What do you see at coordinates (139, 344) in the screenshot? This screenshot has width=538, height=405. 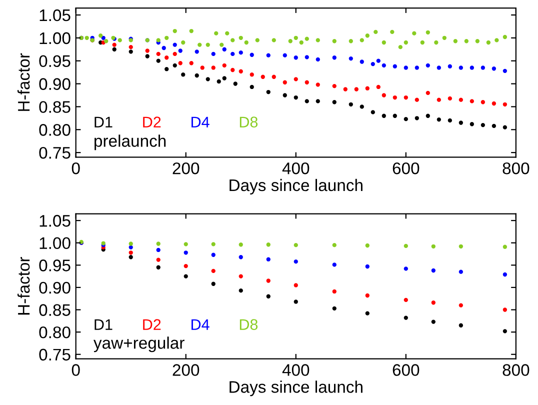 I see `annotation: yaw+regular` at bounding box center [139, 344].